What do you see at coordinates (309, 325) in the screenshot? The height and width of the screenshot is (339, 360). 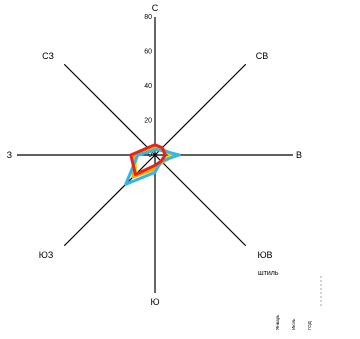 I see `legend-label: ГОД` at bounding box center [309, 325].